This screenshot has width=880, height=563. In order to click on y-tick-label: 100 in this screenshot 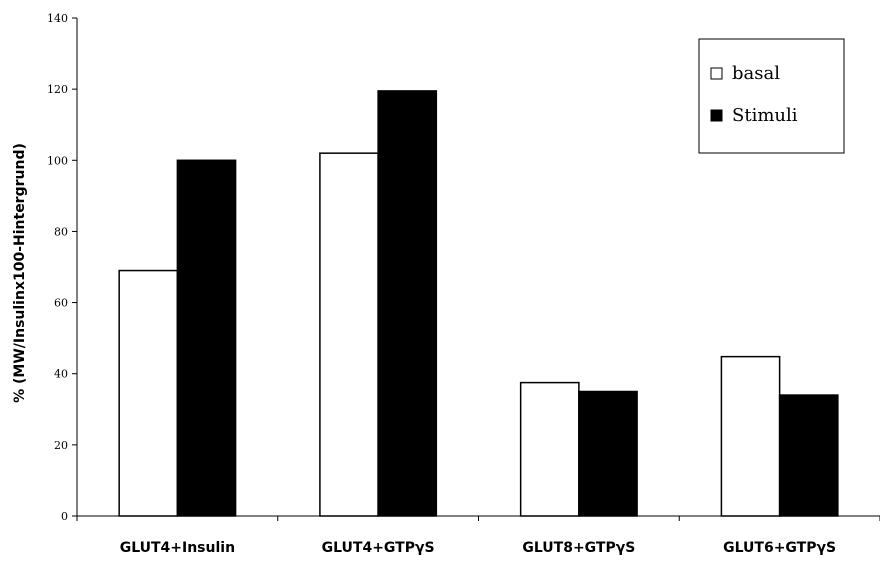, I will do `click(57, 160)`.